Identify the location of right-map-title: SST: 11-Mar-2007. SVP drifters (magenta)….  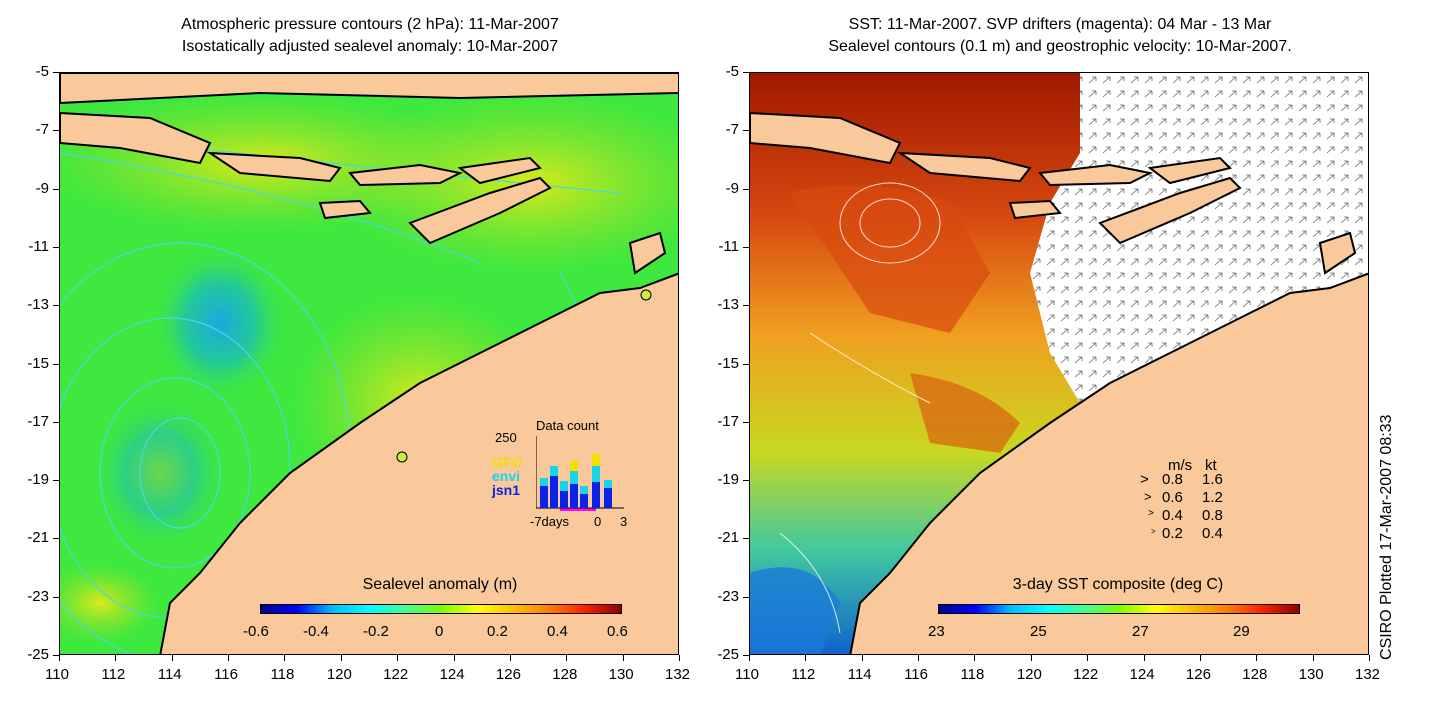
(1060, 36).